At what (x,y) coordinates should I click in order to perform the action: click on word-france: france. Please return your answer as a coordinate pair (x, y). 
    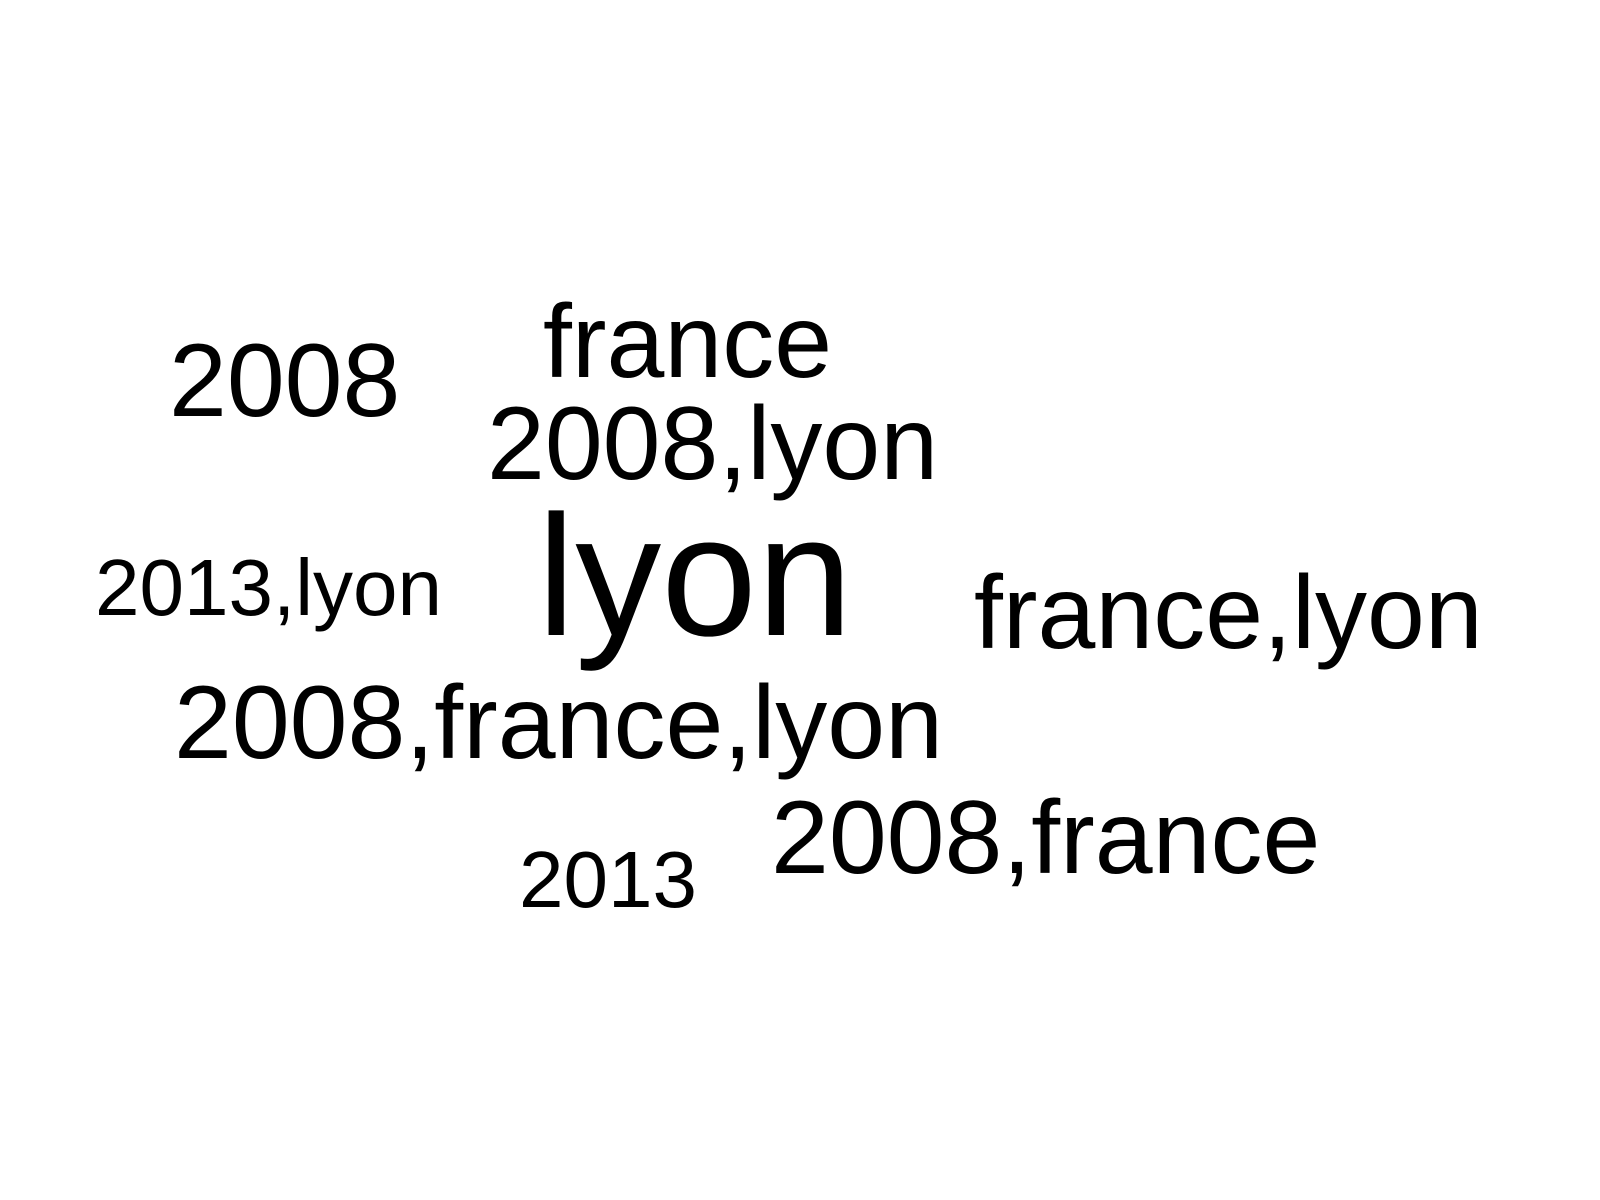
    Looking at the image, I should click on (688, 342).